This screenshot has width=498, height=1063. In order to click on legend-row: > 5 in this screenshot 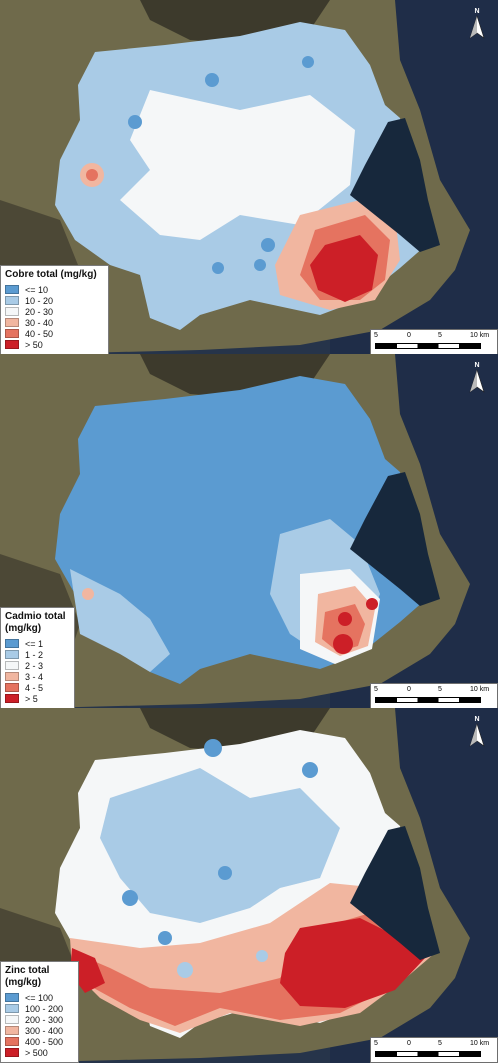, I will do `click(37, 698)`.